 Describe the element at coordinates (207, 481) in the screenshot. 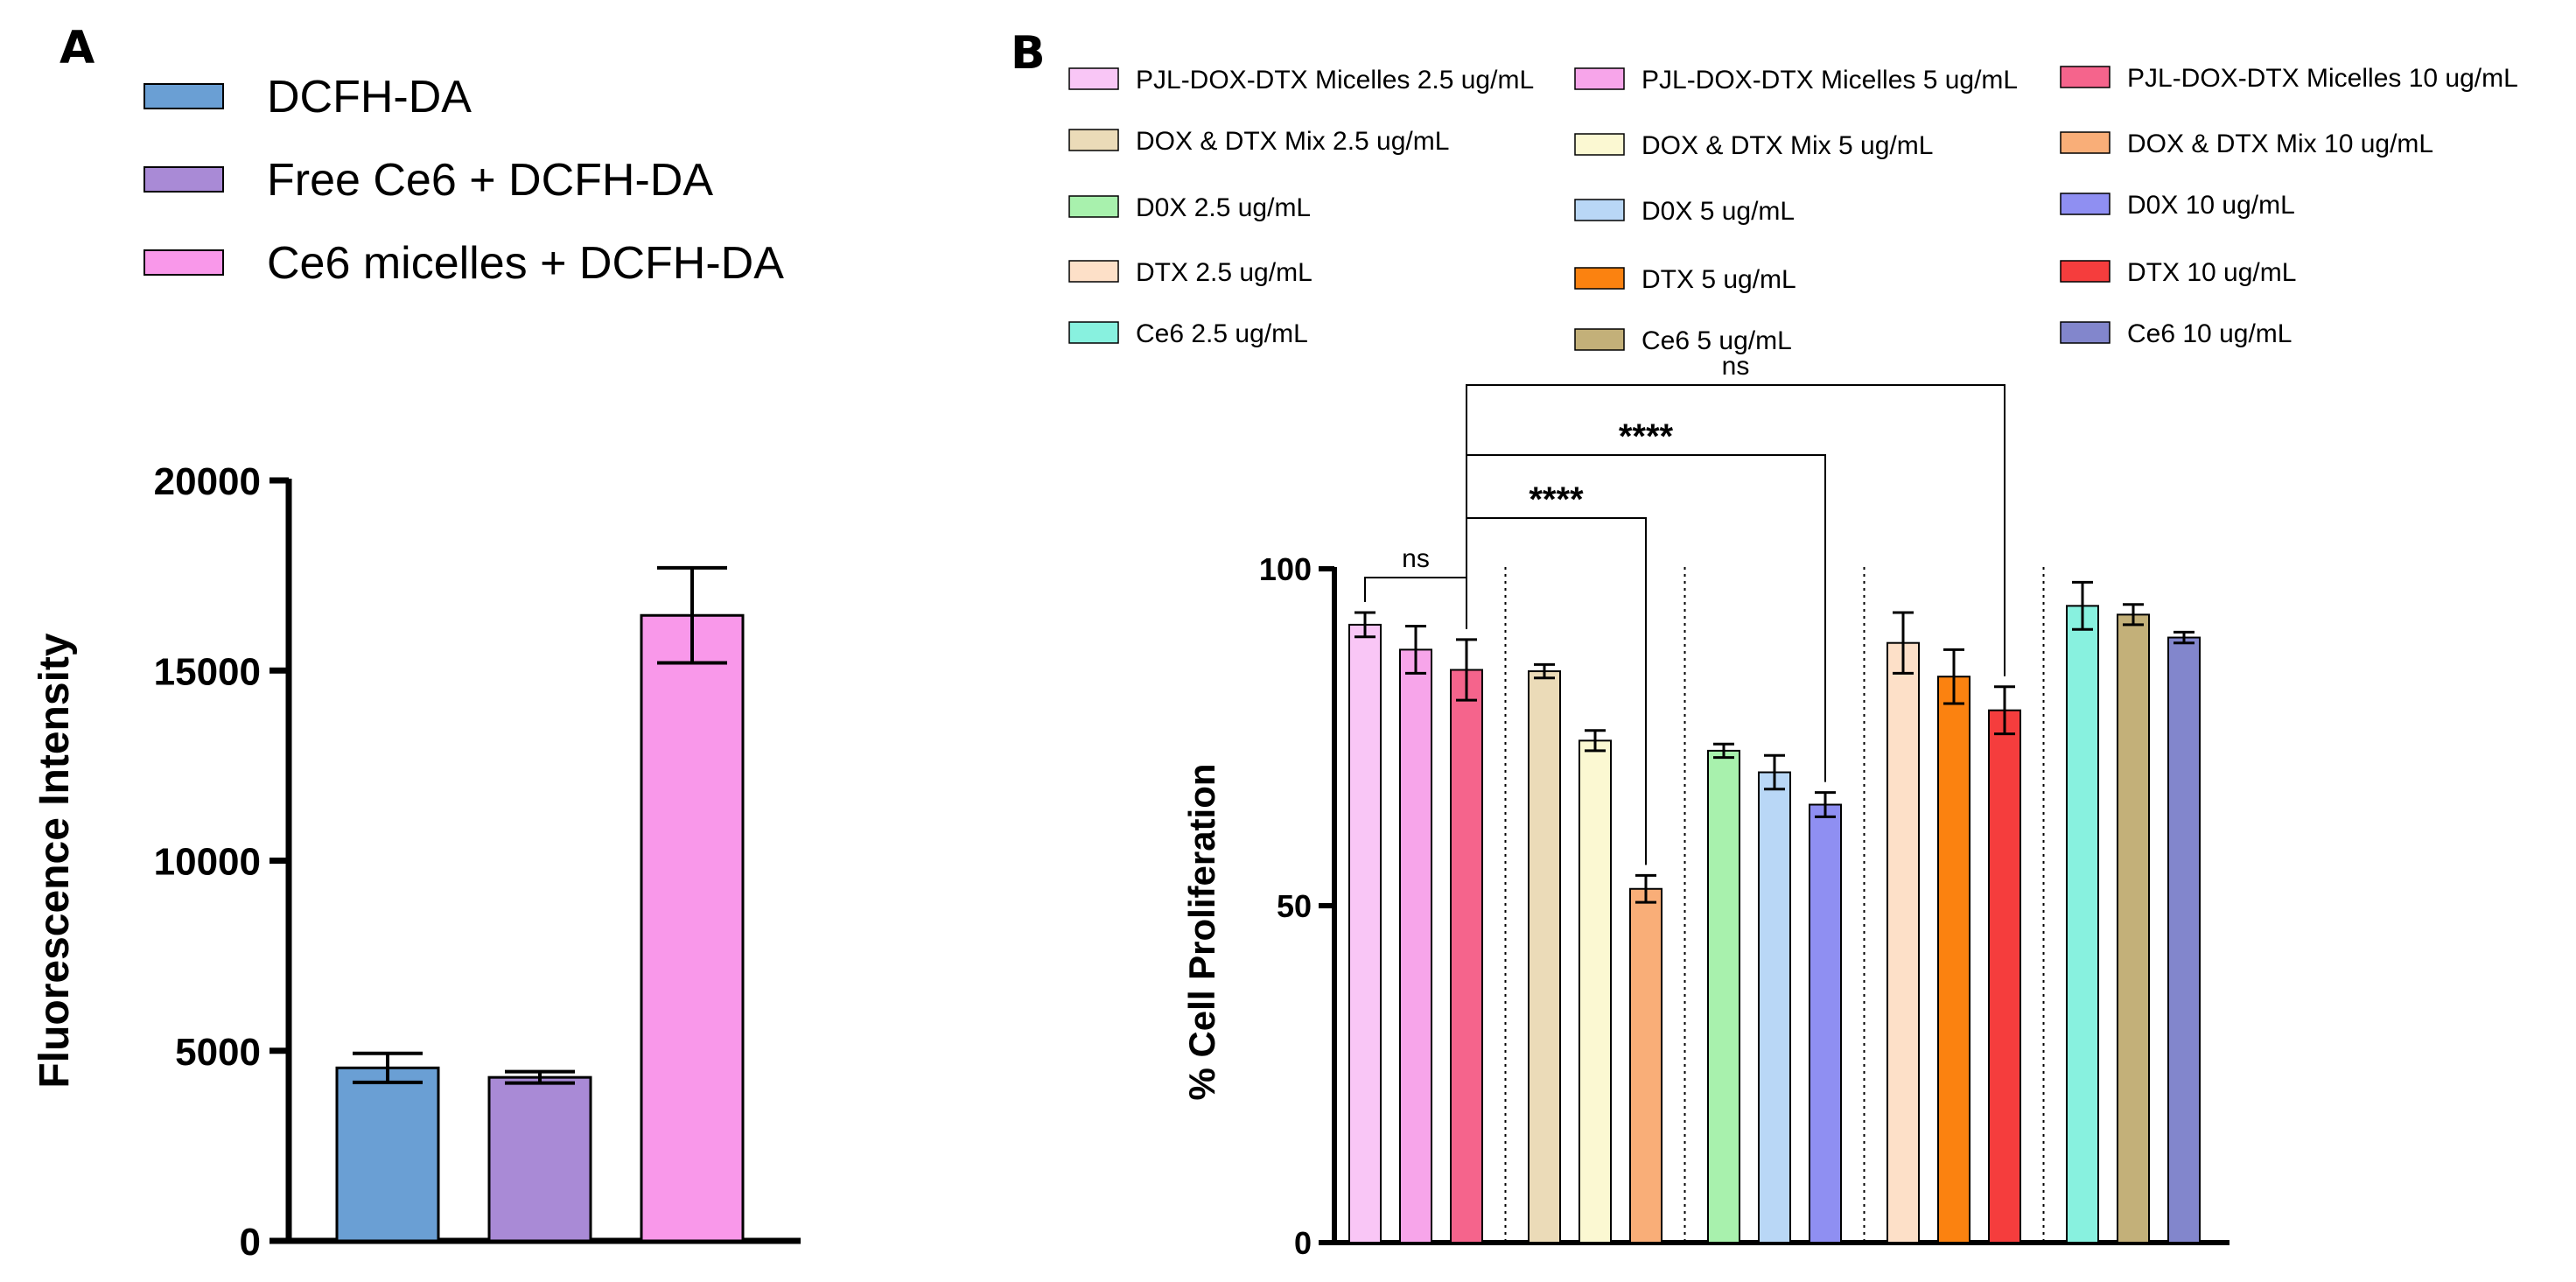

I see `y-tick-label-a: 20000` at that location.